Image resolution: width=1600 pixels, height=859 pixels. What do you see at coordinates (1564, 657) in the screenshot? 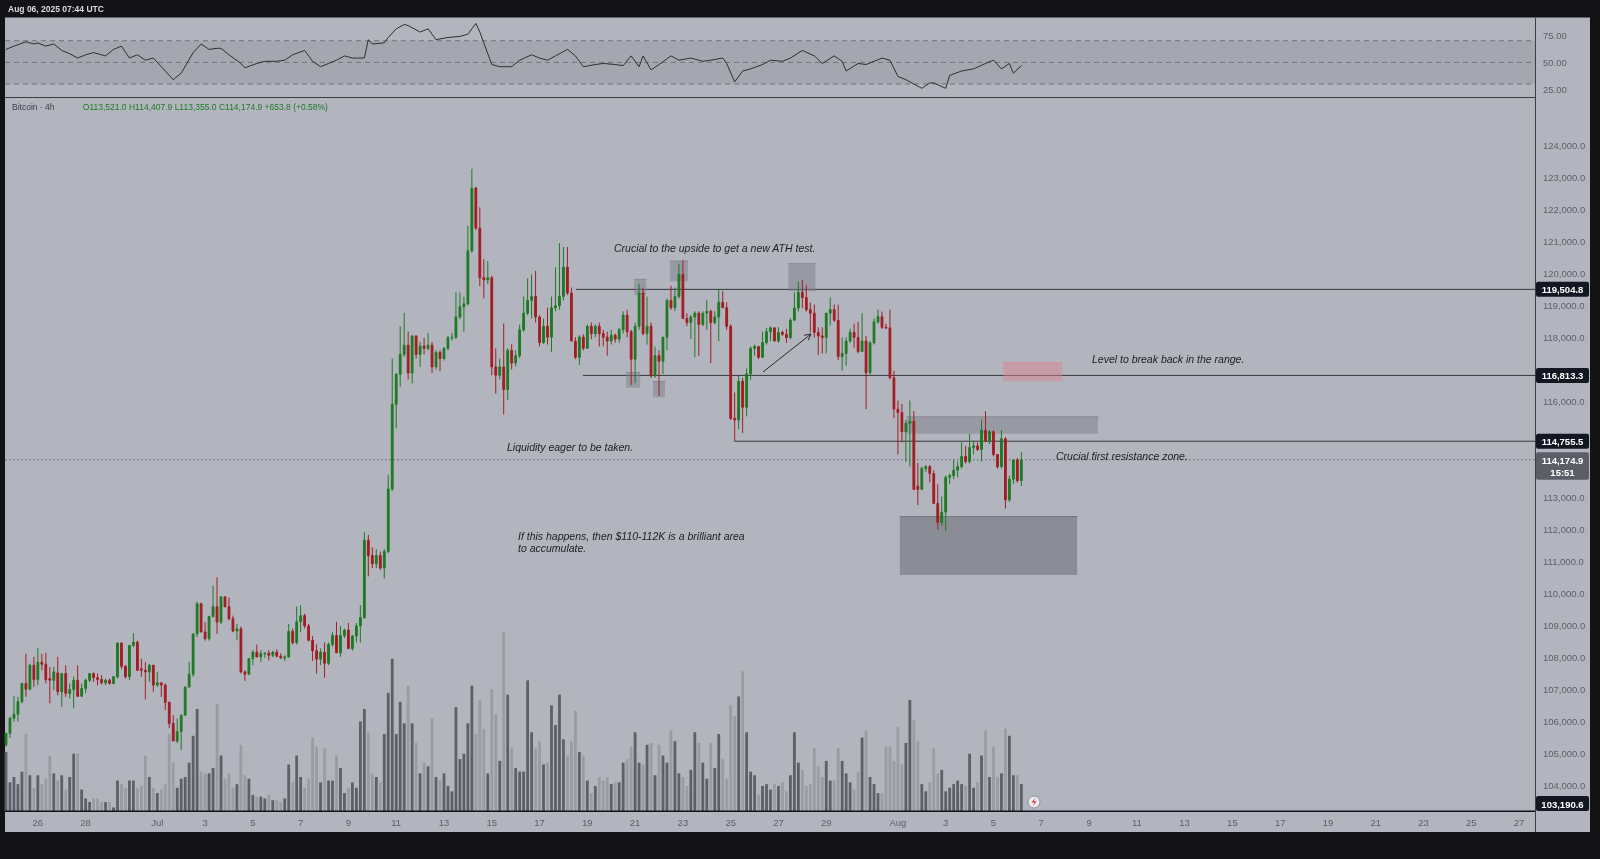
I see `y-tick-label: 108,000.0` at bounding box center [1564, 657].